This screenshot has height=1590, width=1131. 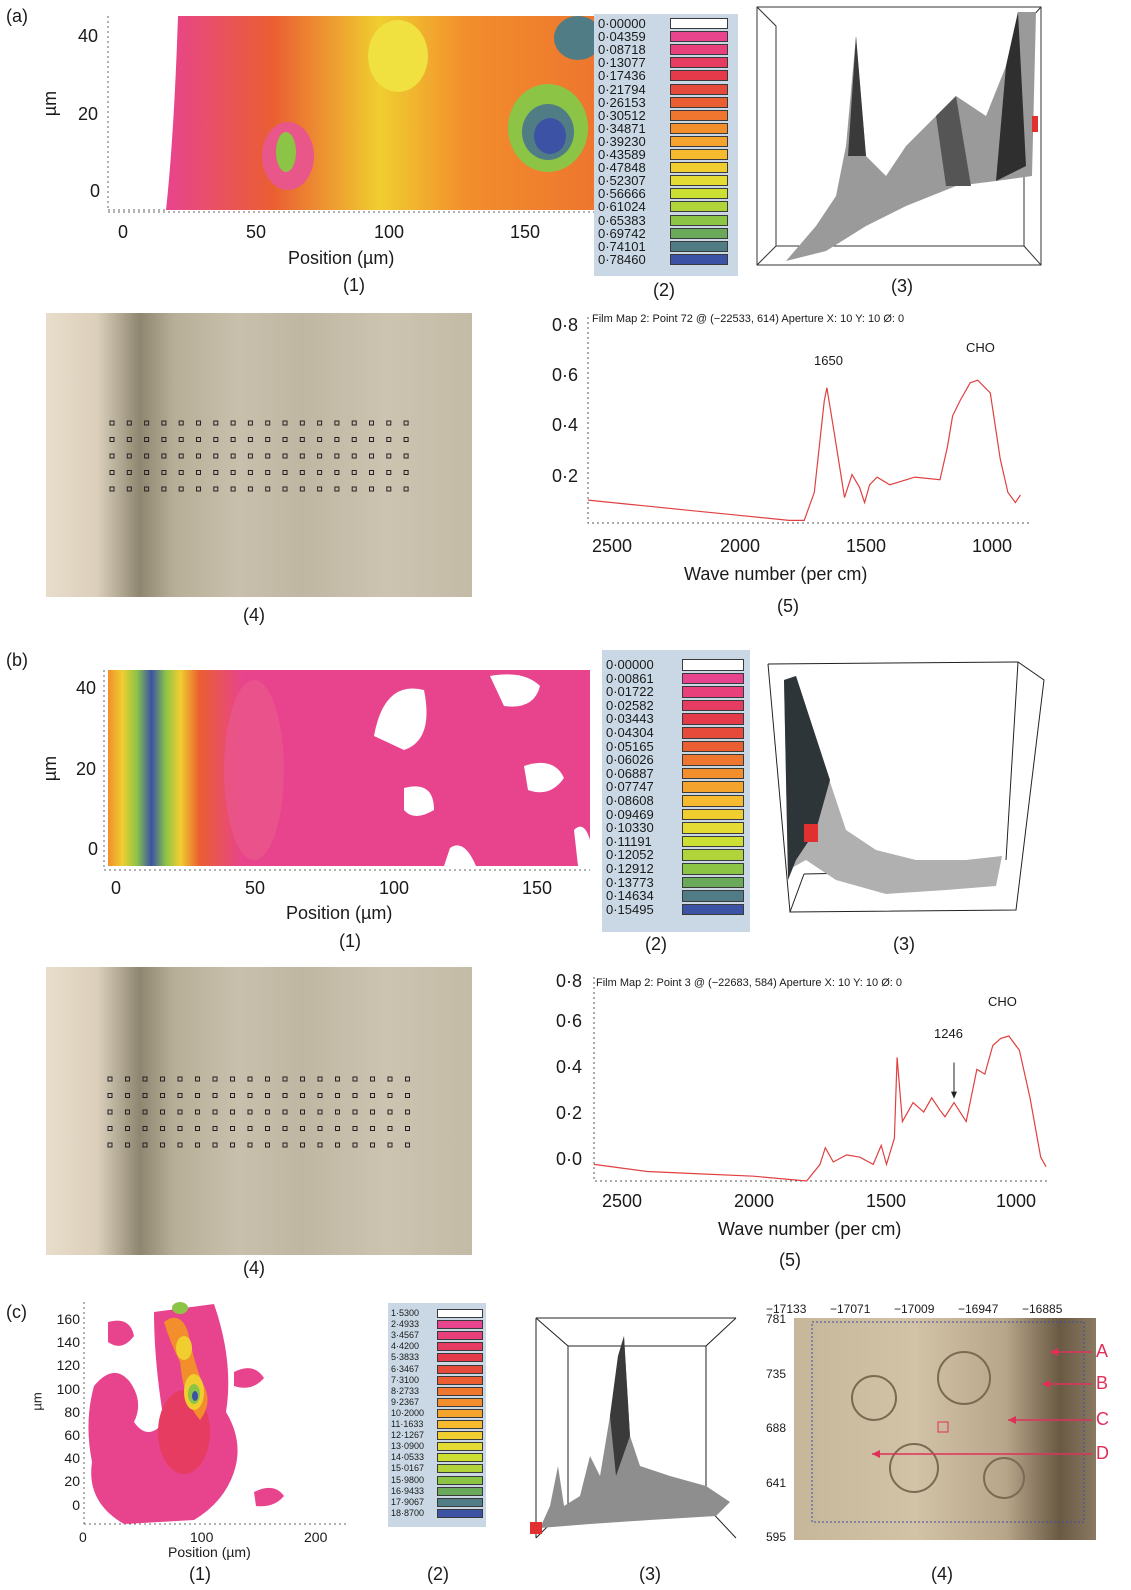 I want to click on micrograph-c-xtick: −17133, so click(x=786, y=1309).